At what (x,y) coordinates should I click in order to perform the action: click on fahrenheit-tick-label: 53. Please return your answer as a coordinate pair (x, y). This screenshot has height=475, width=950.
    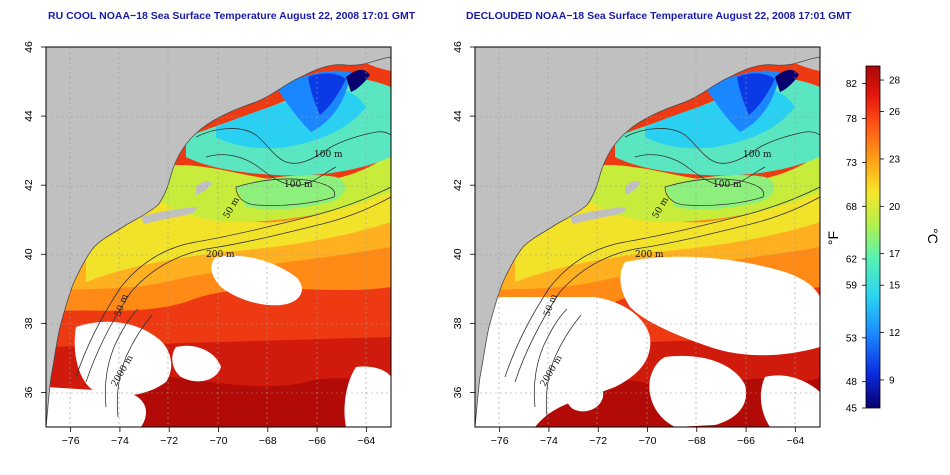
    Looking at the image, I should click on (852, 338).